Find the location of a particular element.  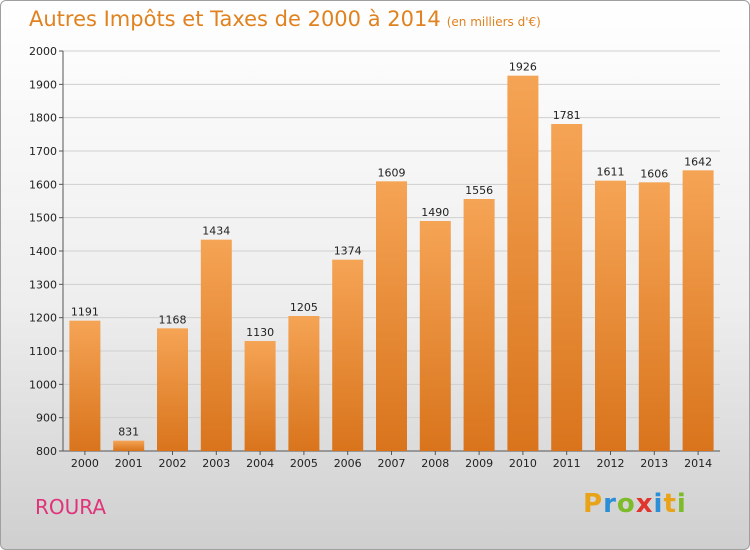

x-tick-label: 2008 is located at coordinates (435, 463).